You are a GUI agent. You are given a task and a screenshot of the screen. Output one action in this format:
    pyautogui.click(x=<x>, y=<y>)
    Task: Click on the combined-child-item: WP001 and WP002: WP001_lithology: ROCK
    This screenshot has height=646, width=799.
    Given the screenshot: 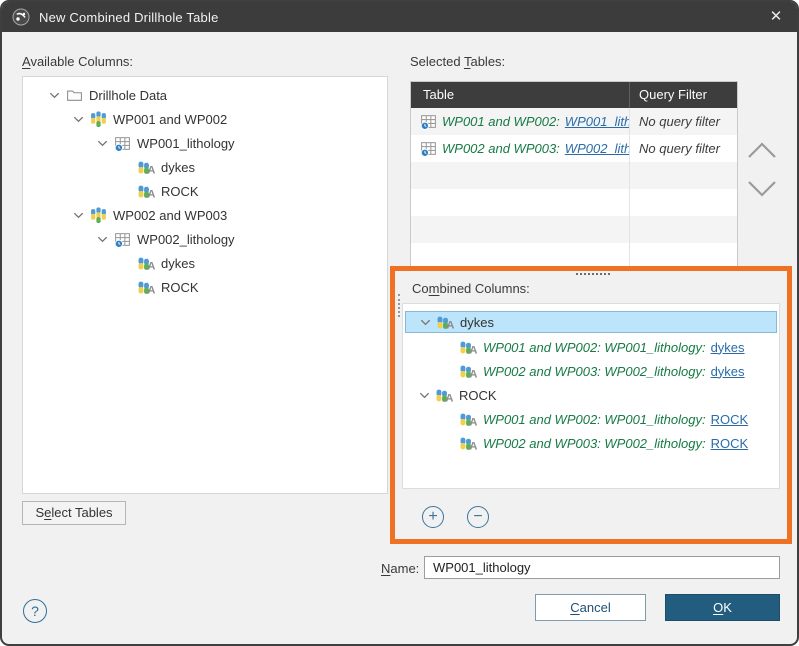 What is the action you would take?
    pyautogui.click(x=591, y=419)
    